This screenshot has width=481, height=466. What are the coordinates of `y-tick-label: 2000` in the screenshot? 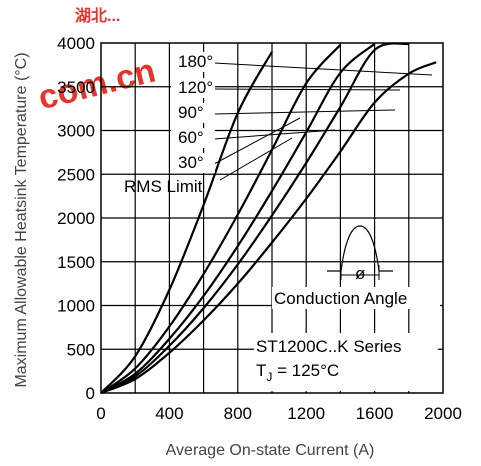 It's located at (76, 218).